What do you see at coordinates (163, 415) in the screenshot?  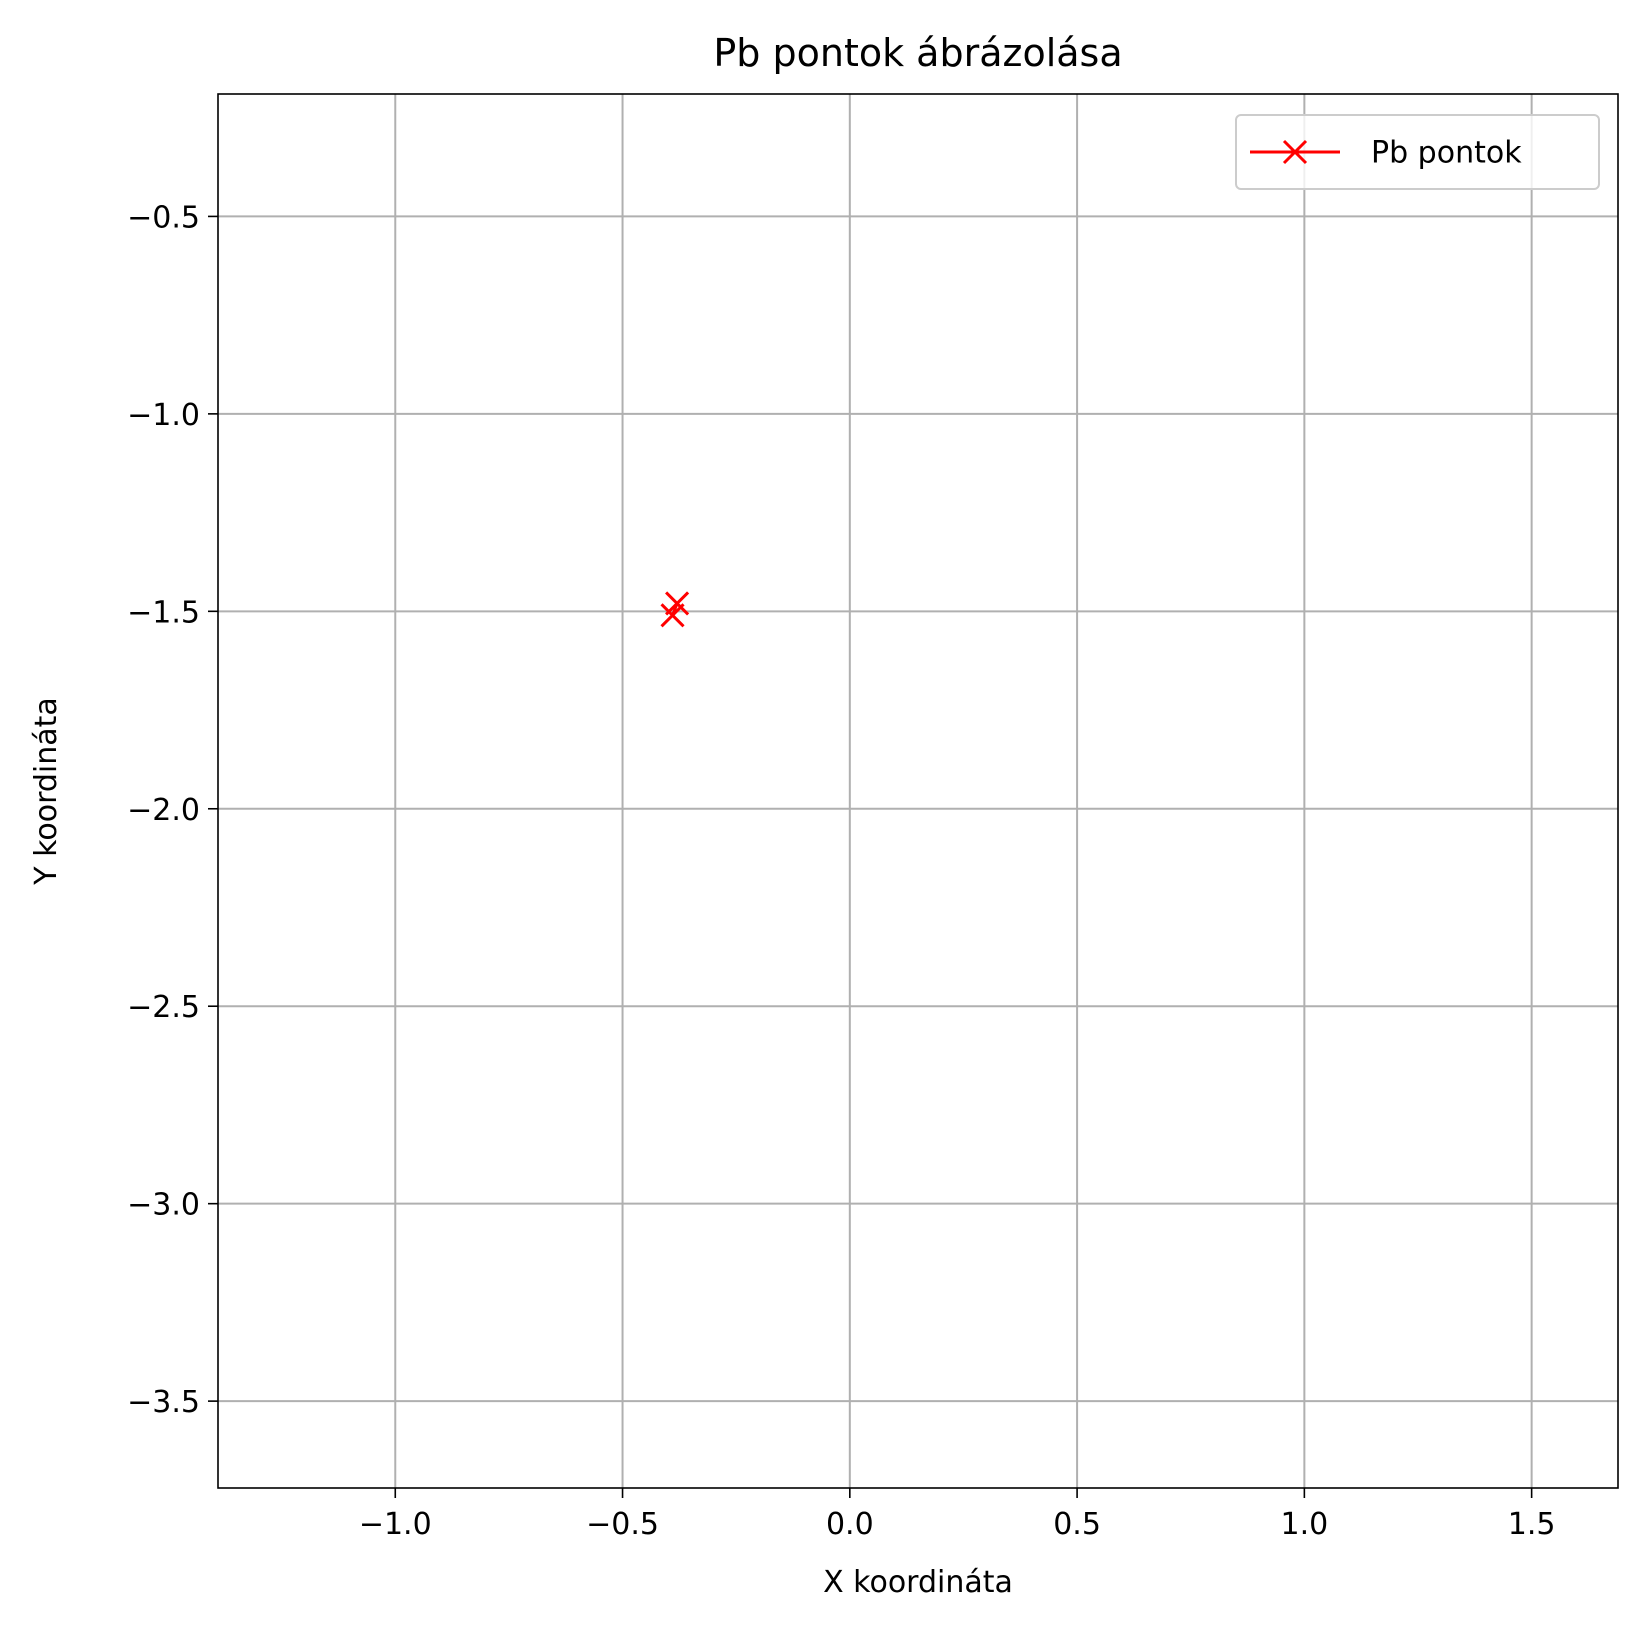 I see `y-tick-label: −1.0` at bounding box center [163, 415].